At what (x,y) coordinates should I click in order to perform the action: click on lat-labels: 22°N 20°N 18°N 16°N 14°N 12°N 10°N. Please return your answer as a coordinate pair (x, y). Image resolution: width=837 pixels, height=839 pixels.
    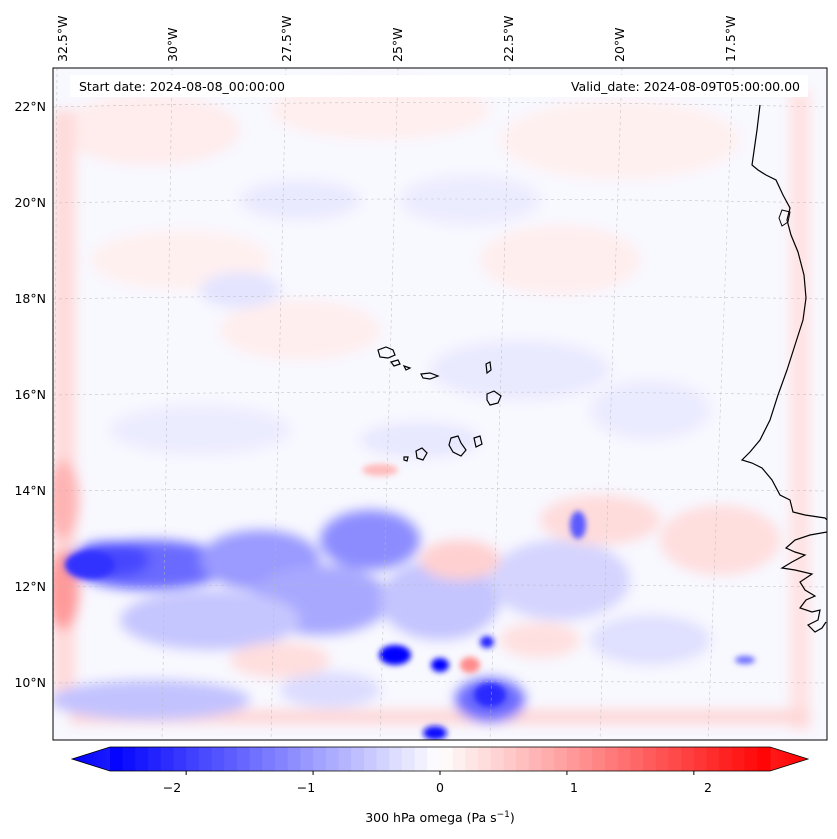
    Looking at the image, I should click on (30, 394).